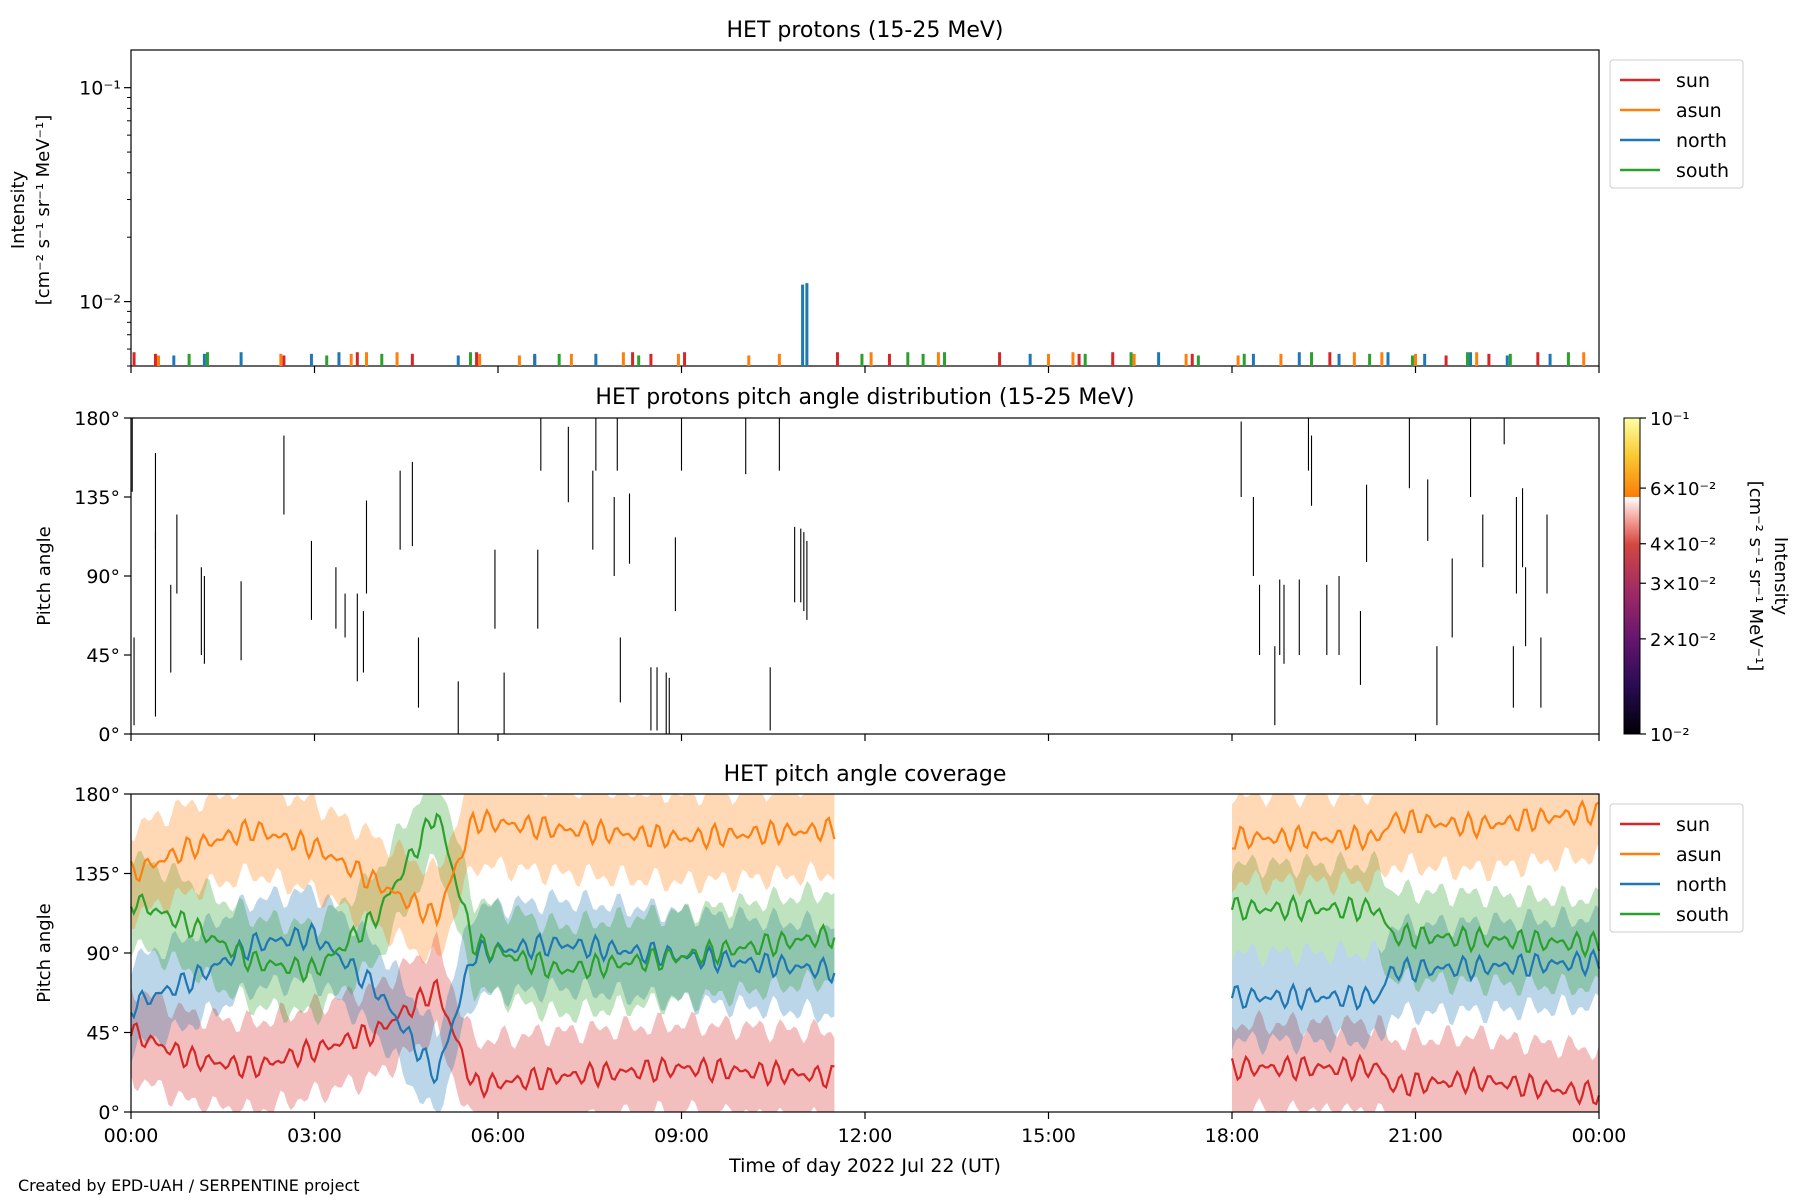  What do you see at coordinates (864, 1166) in the screenshot?
I see `x-axis-label: Time of day 2022 Jul 22 (UT)` at bounding box center [864, 1166].